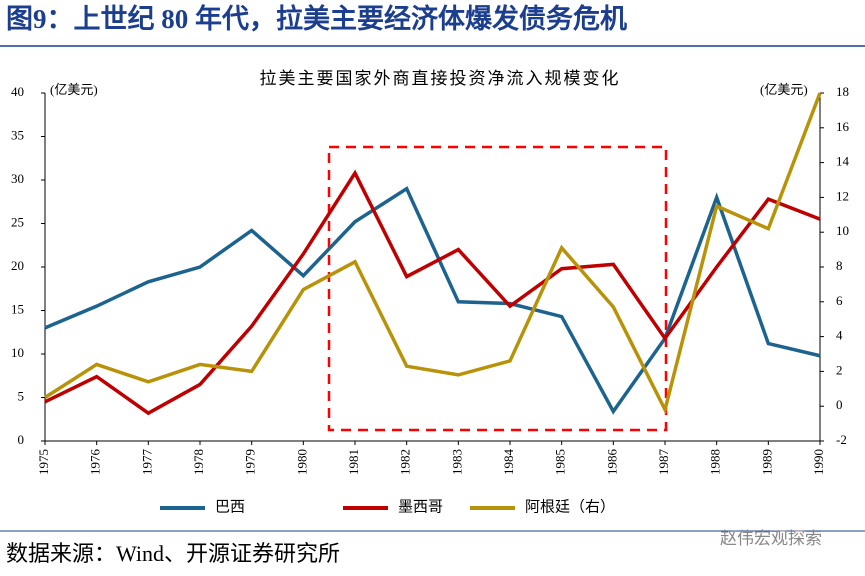 The width and height of the screenshot is (865, 576). Describe the element at coordinates (173, 553) in the screenshot. I see `source-note: 数据来源：Wind、开源证券研究所` at that location.